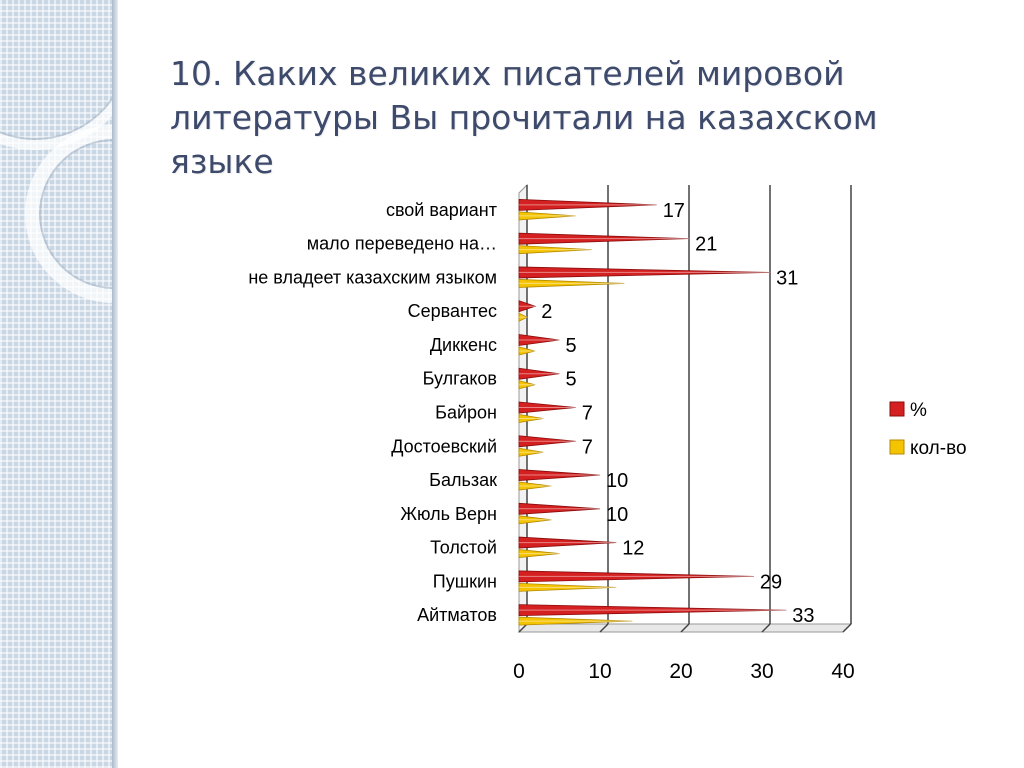 Image resolution: width=1024 pixels, height=768 pixels. I want to click on category-label: Байрон, so click(466, 413).